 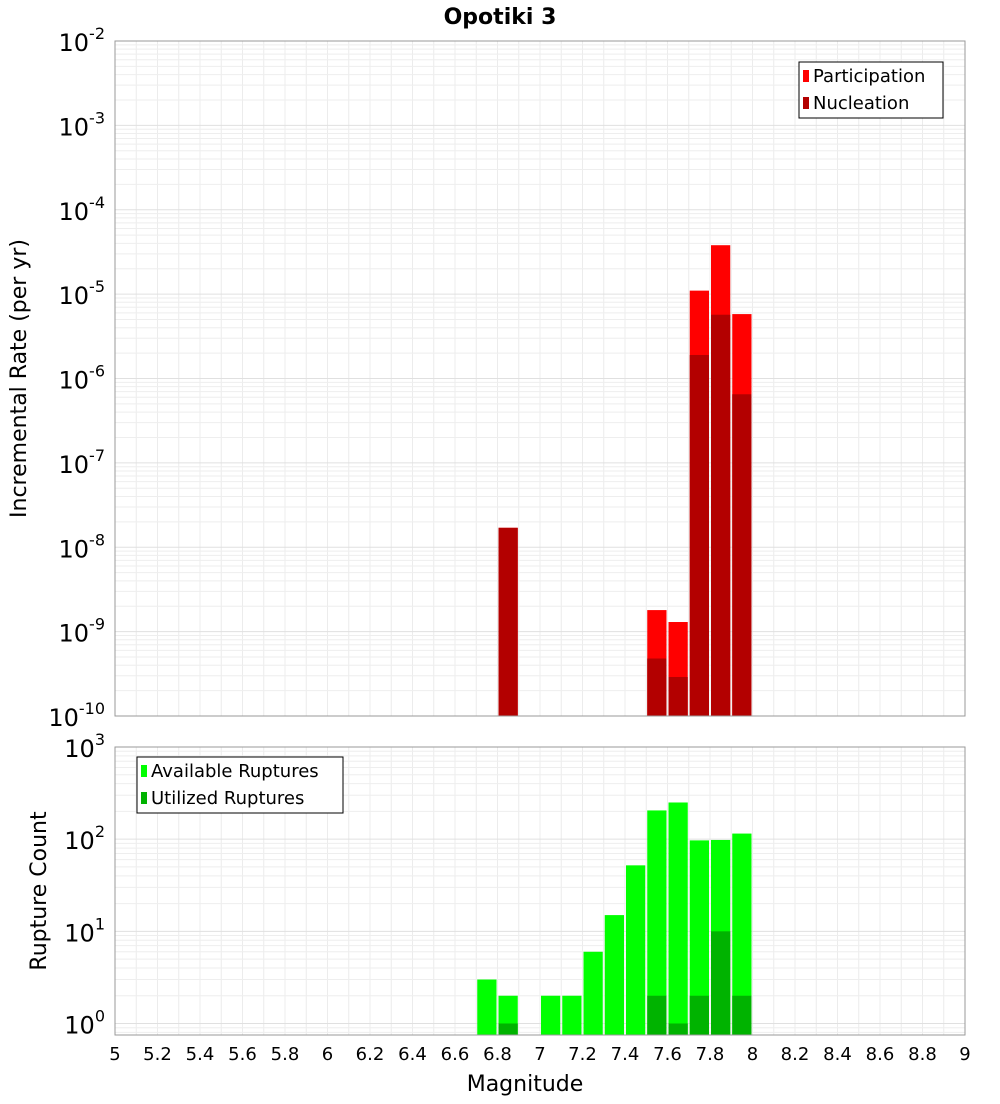 What do you see at coordinates (200, 1054) in the screenshot?
I see `x-tick-label: 5.4` at bounding box center [200, 1054].